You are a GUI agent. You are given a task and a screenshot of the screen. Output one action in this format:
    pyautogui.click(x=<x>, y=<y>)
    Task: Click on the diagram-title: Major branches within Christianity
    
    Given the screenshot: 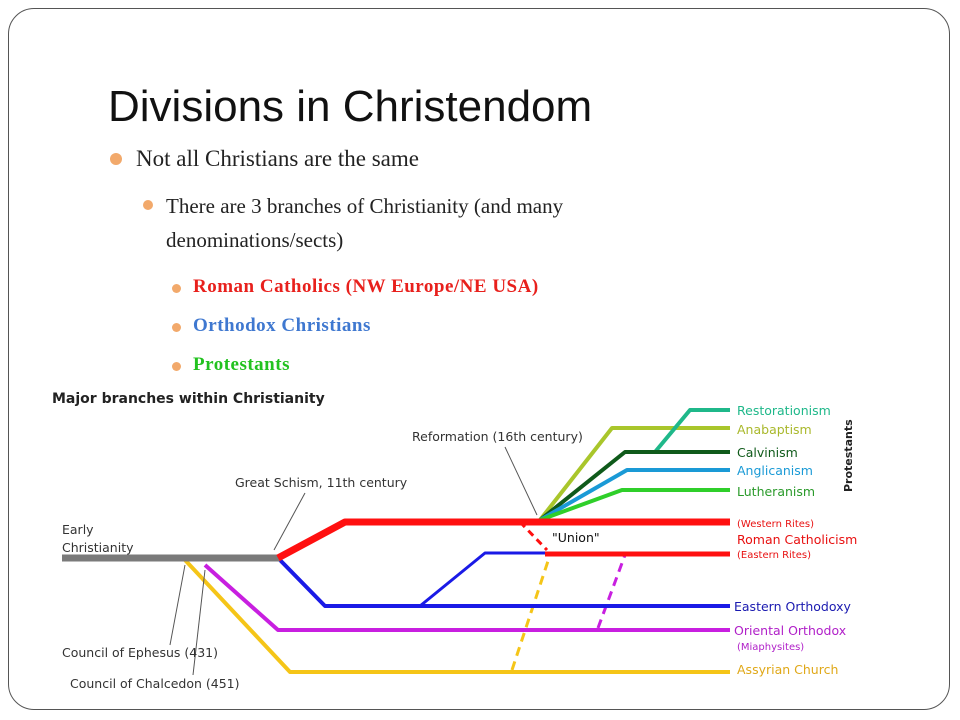 What is the action you would take?
    pyautogui.click(x=188, y=399)
    